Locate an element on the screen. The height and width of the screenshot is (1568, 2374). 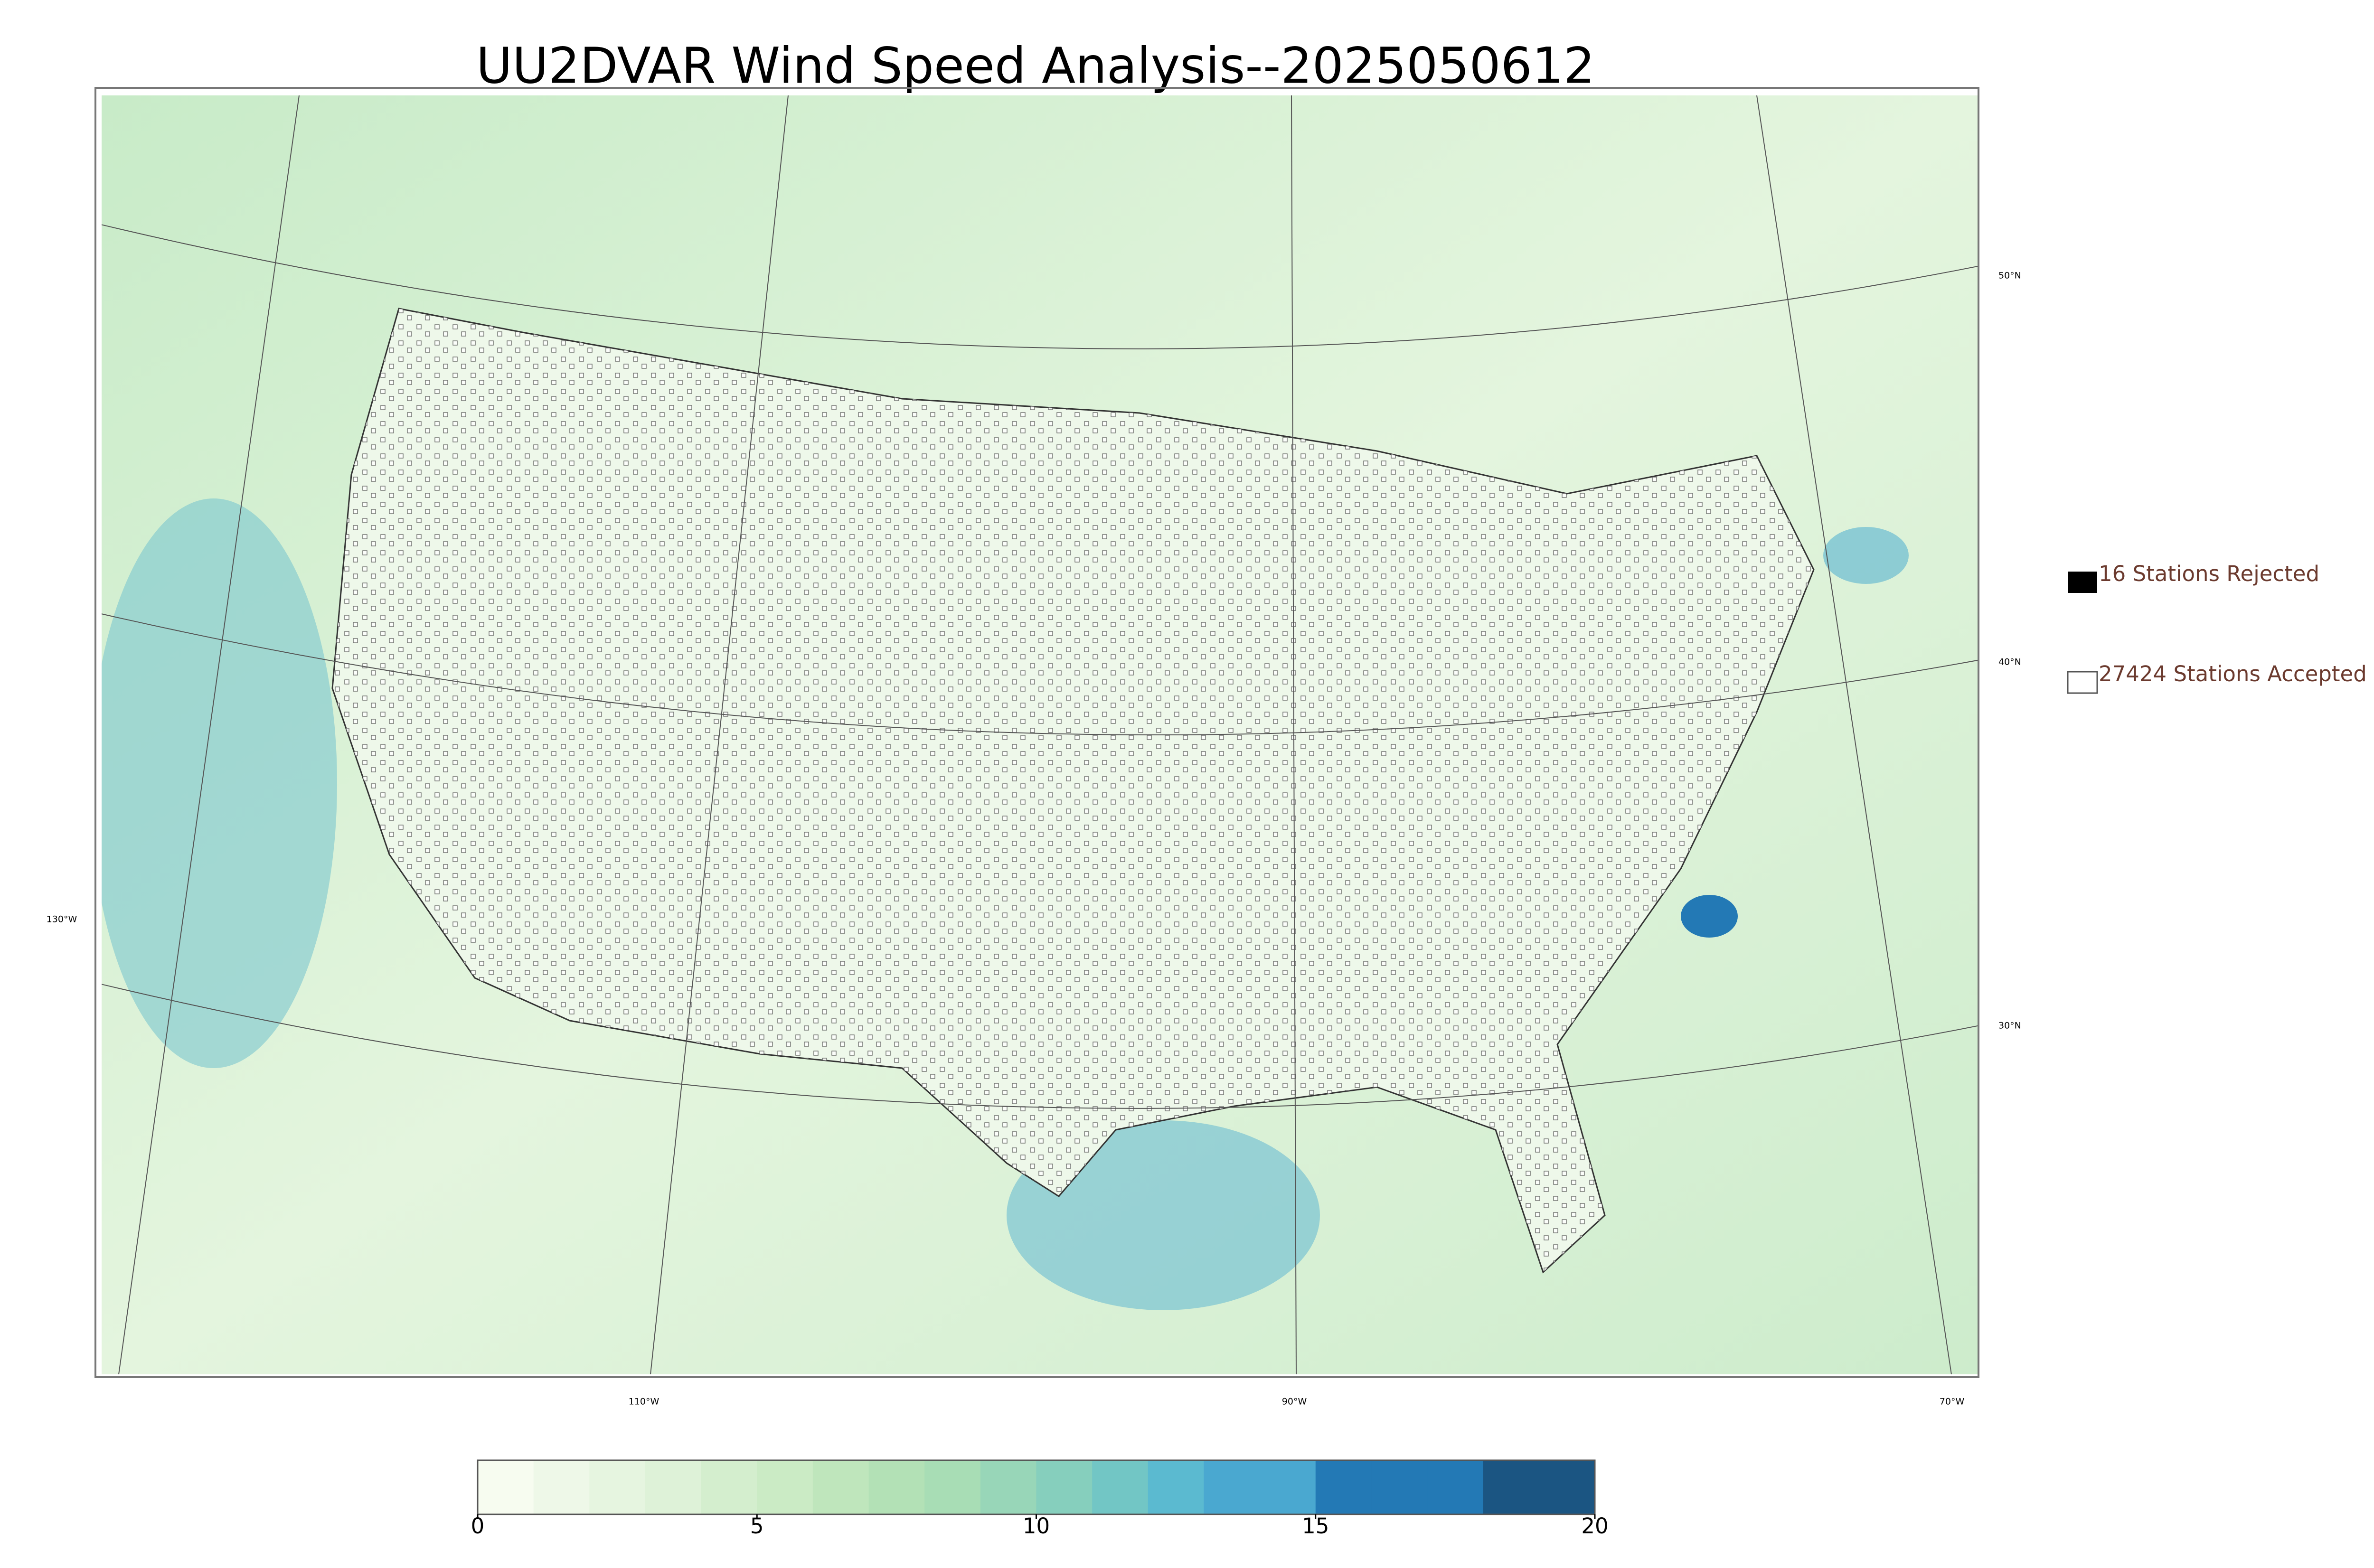
colorbar-tick-label: 20 is located at coordinates (1594, 1526).